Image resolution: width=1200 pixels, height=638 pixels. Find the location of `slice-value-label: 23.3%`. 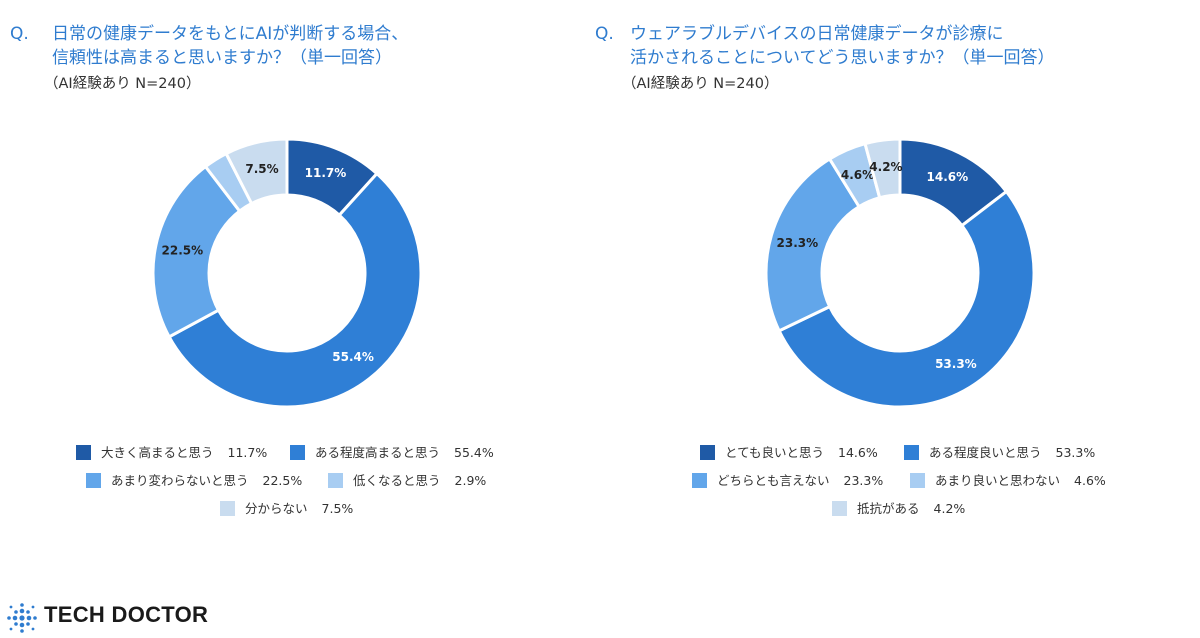

slice-value-label: 23.3% is located at coordinates (798, 243).